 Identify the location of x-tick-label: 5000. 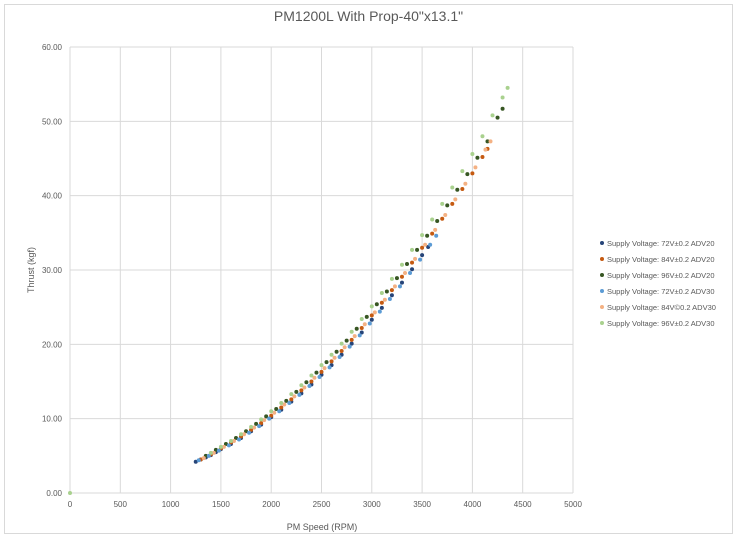
(573, 504).